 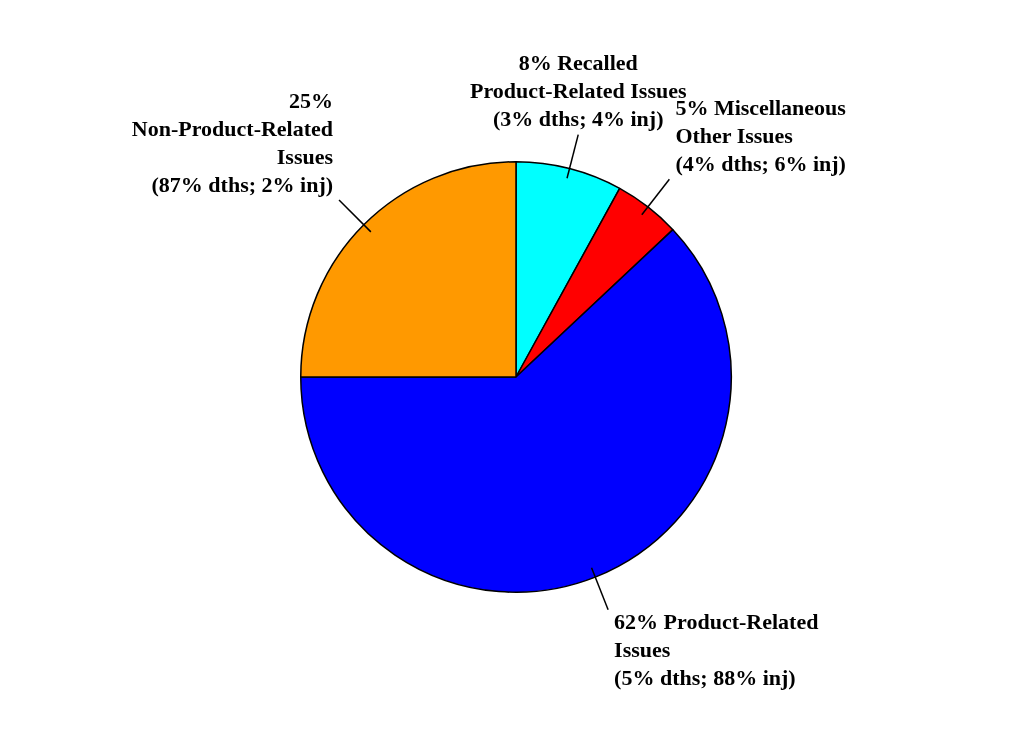 What do you see at coordinates (760, 163) in the screenshot?
I see `text: (4% dths; 6% inj)` at bounding box center [760, 163].